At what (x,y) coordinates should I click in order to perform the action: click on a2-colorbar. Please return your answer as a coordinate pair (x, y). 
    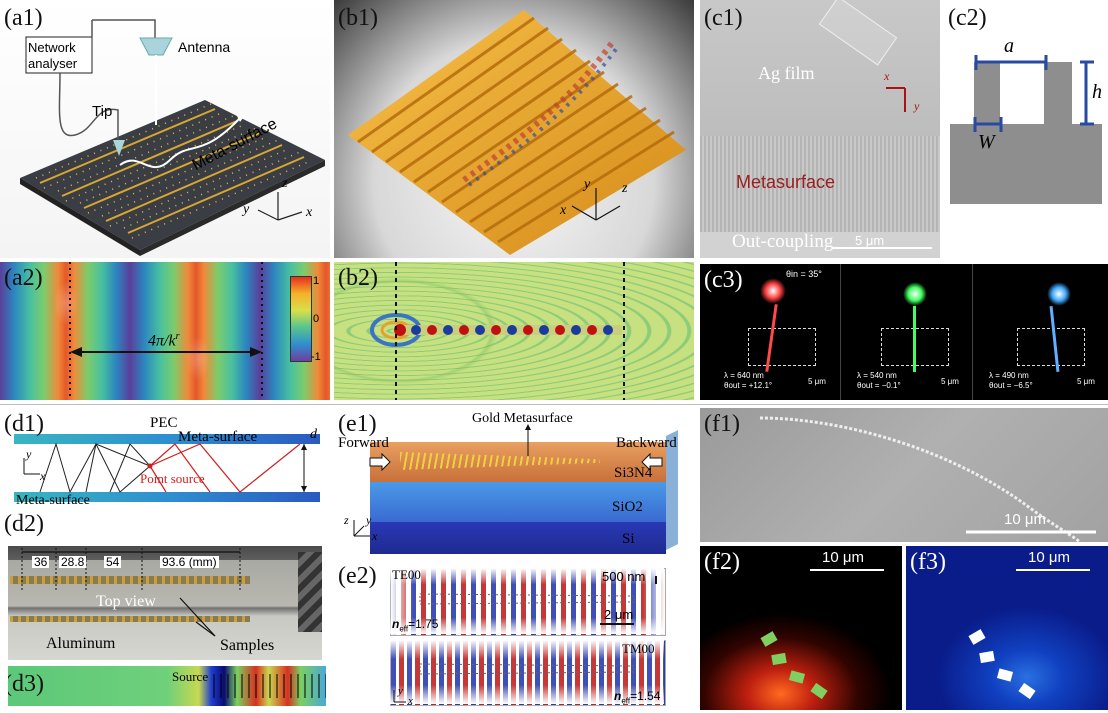
    Looking at the image, I should click on (301, 319).